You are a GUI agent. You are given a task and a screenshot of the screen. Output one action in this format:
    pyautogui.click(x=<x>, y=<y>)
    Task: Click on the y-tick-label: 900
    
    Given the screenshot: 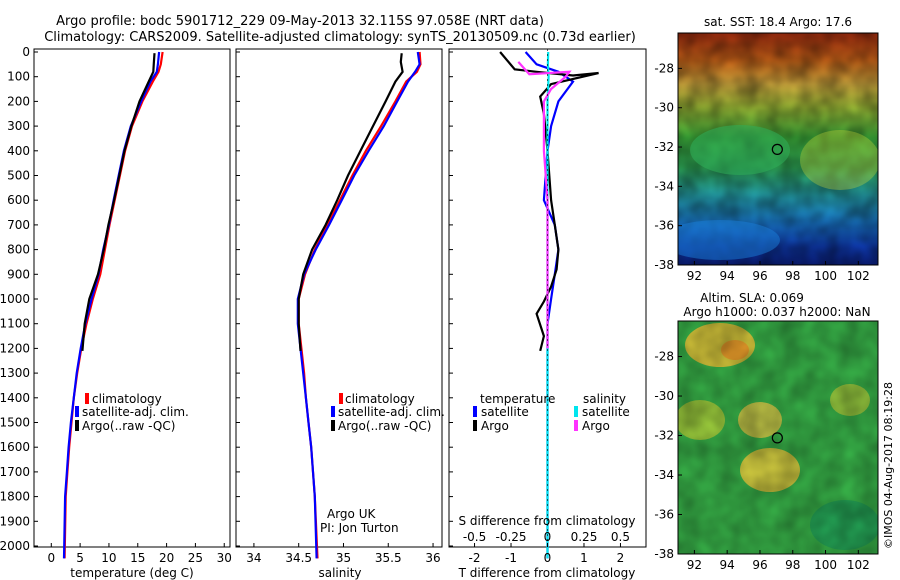 What is the action you would take?
    pyautogui.click(x=18, y=274)
    